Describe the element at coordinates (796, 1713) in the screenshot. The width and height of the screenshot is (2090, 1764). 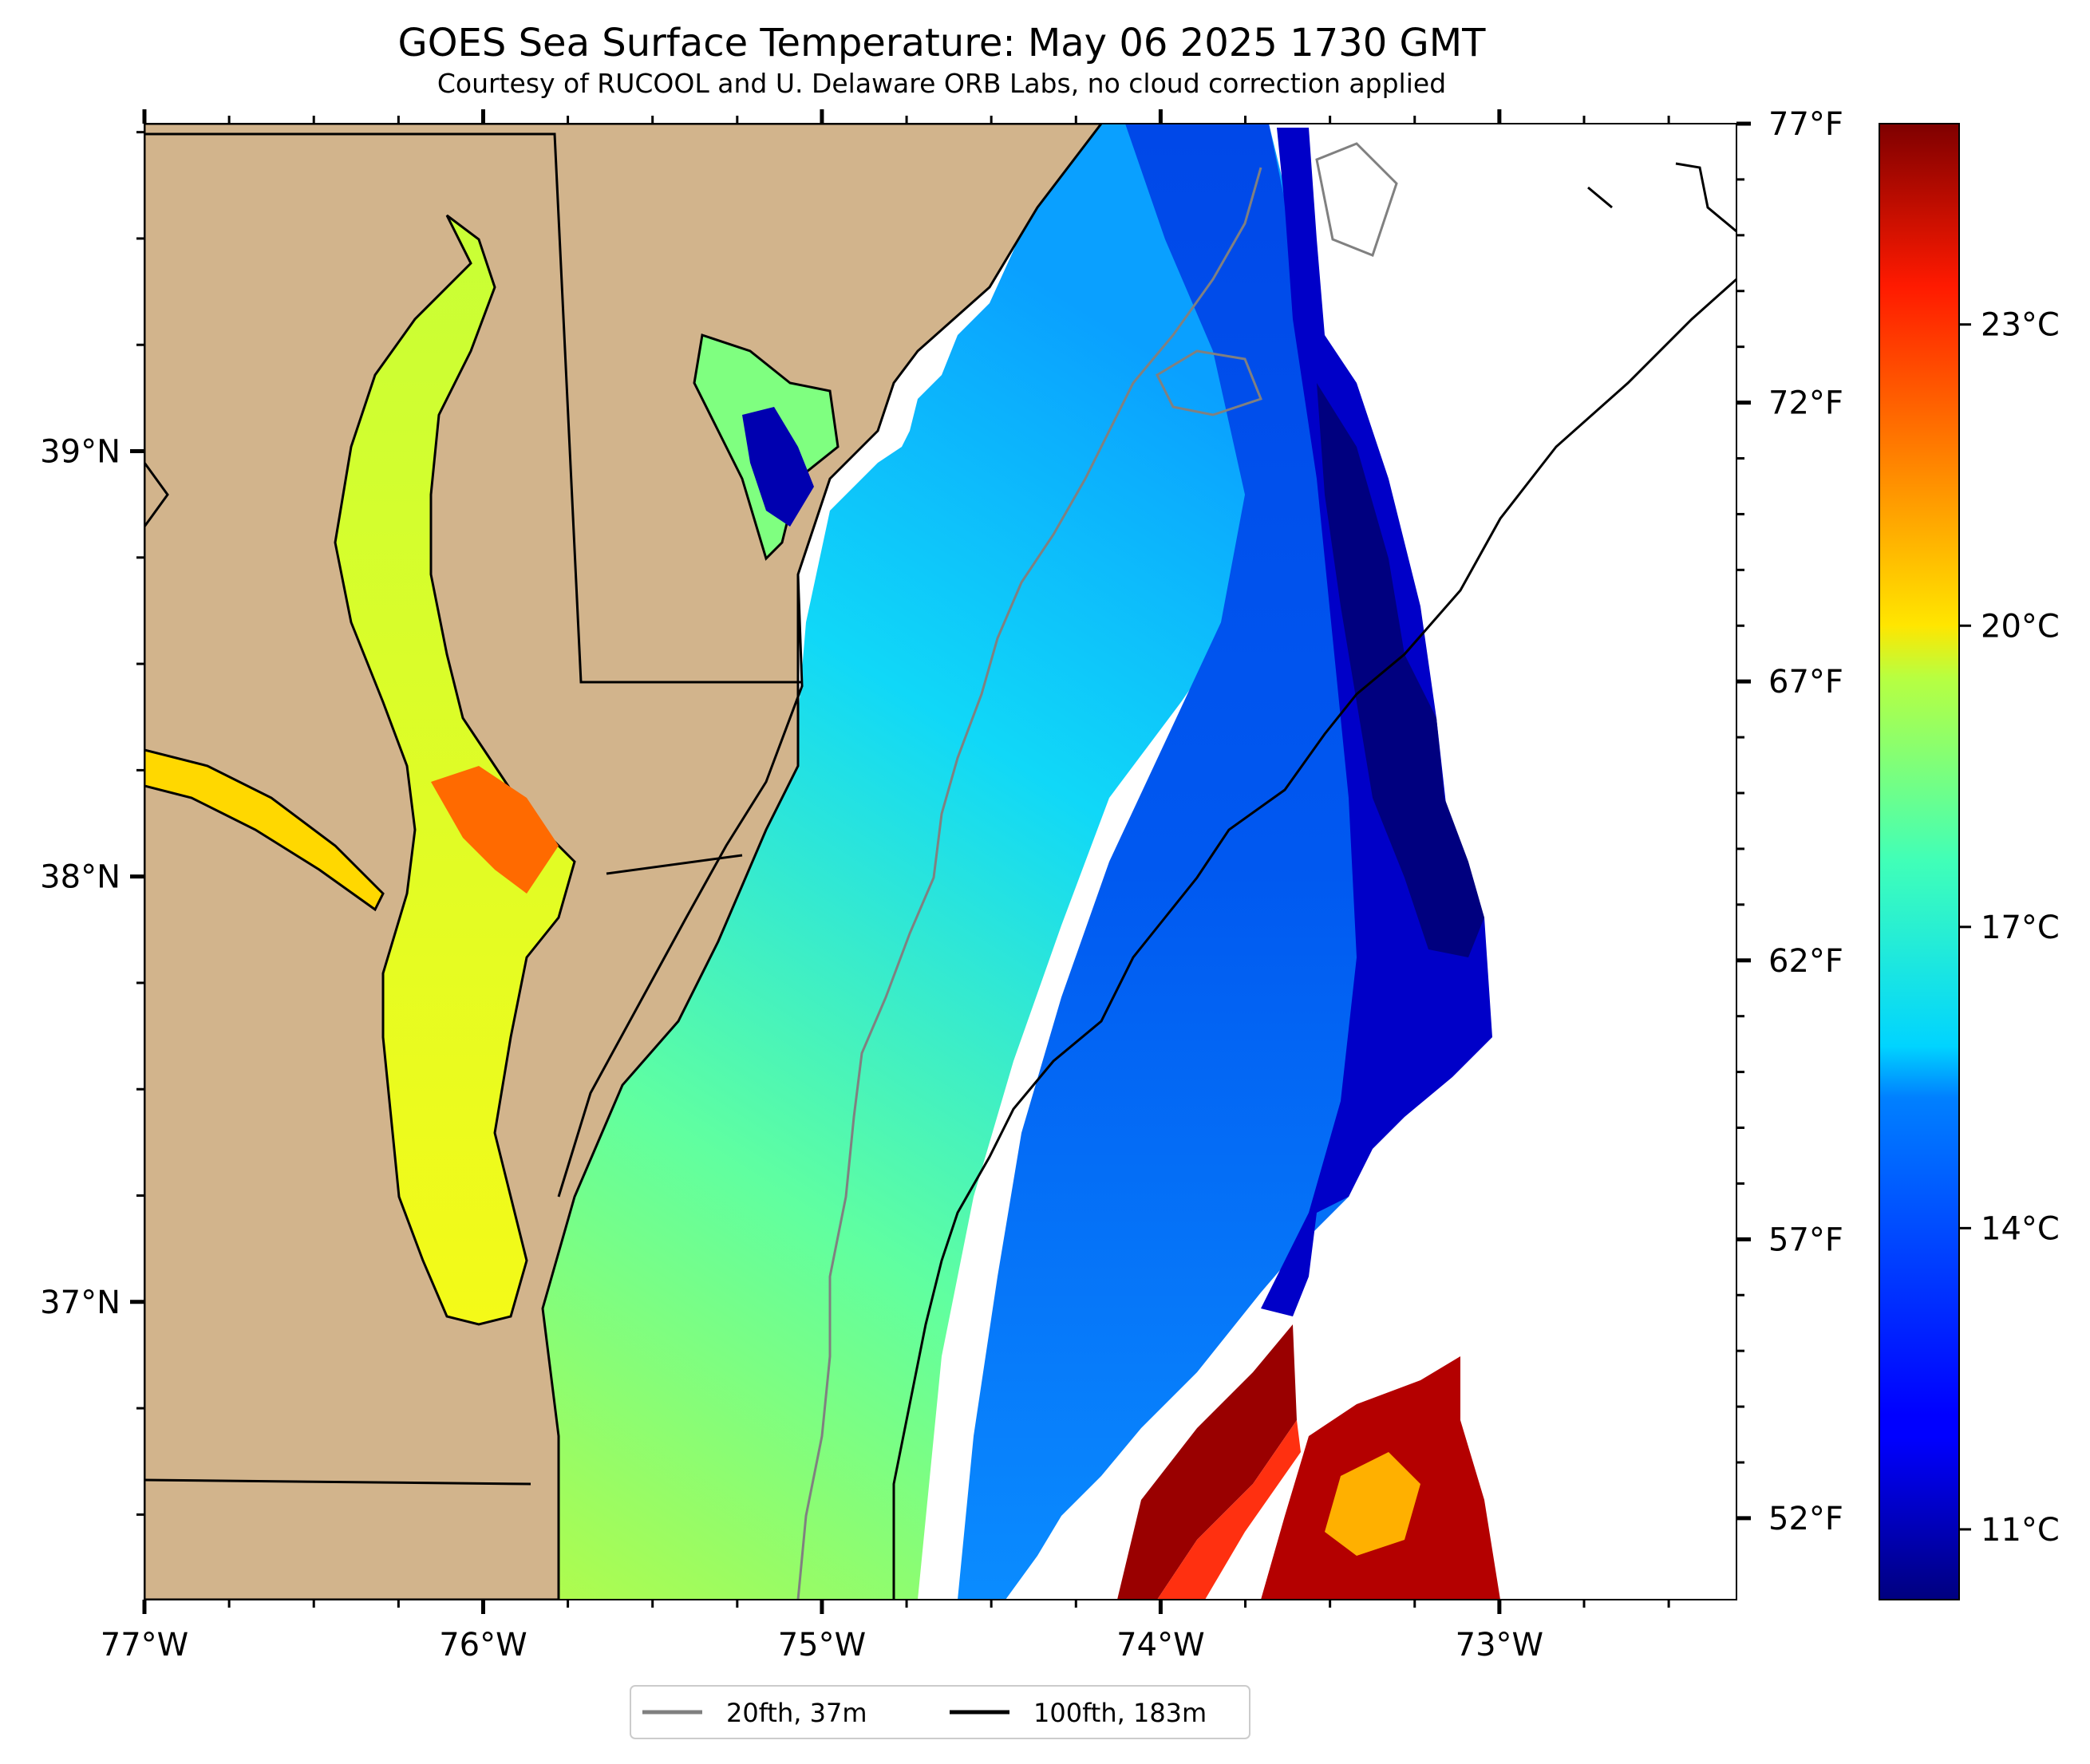
I see `legend-label-20fth: 20fth, 37m` at that location.